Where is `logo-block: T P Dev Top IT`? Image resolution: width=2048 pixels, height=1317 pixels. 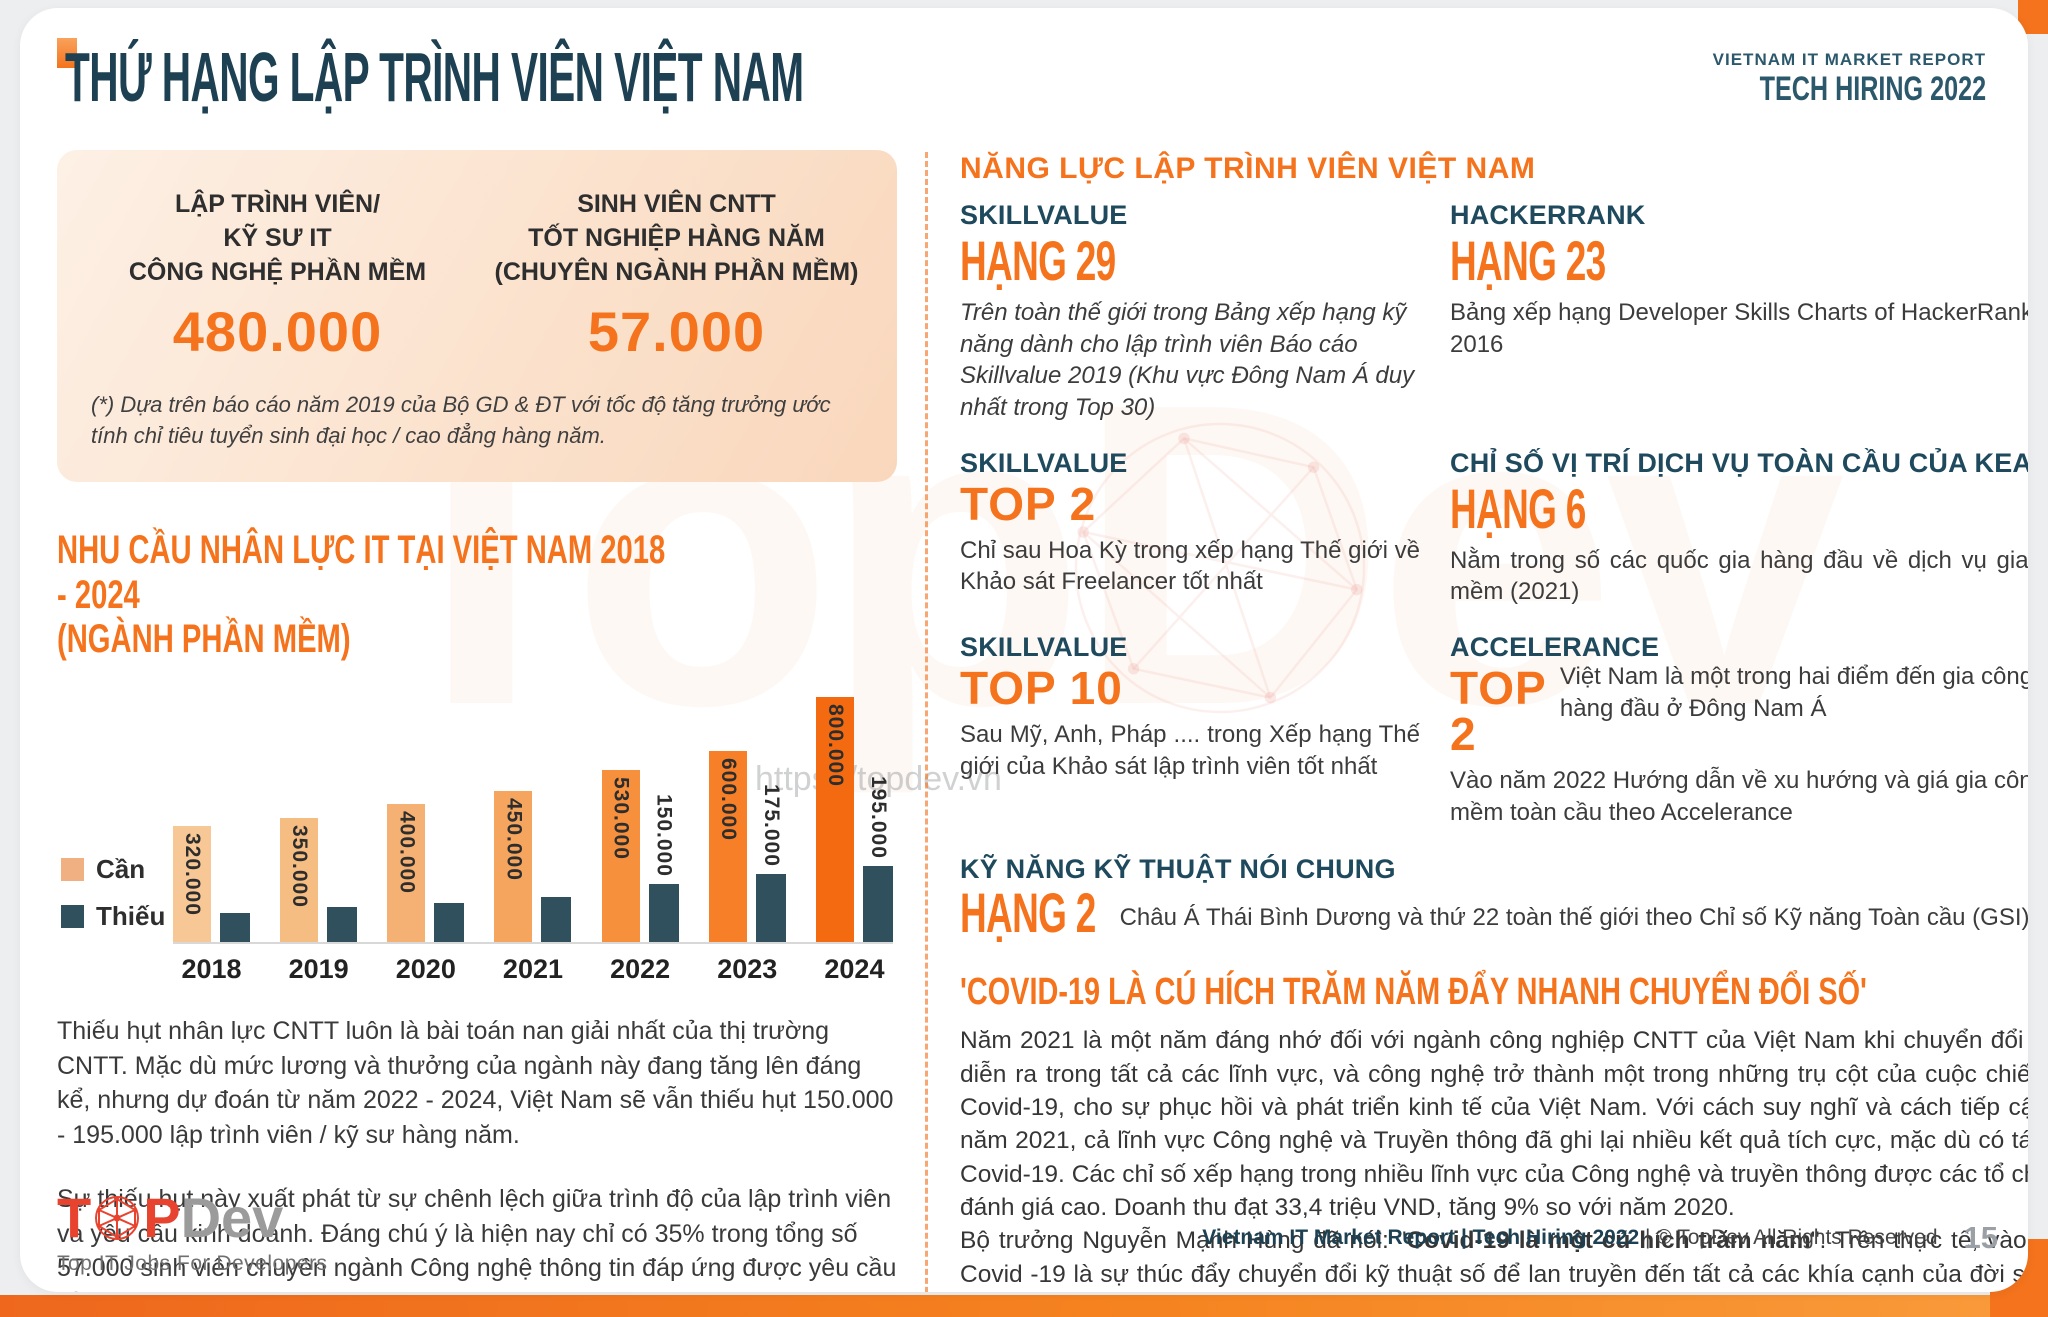
logo-block: T P Dev Top IT is located at coordinates (192, 1233).